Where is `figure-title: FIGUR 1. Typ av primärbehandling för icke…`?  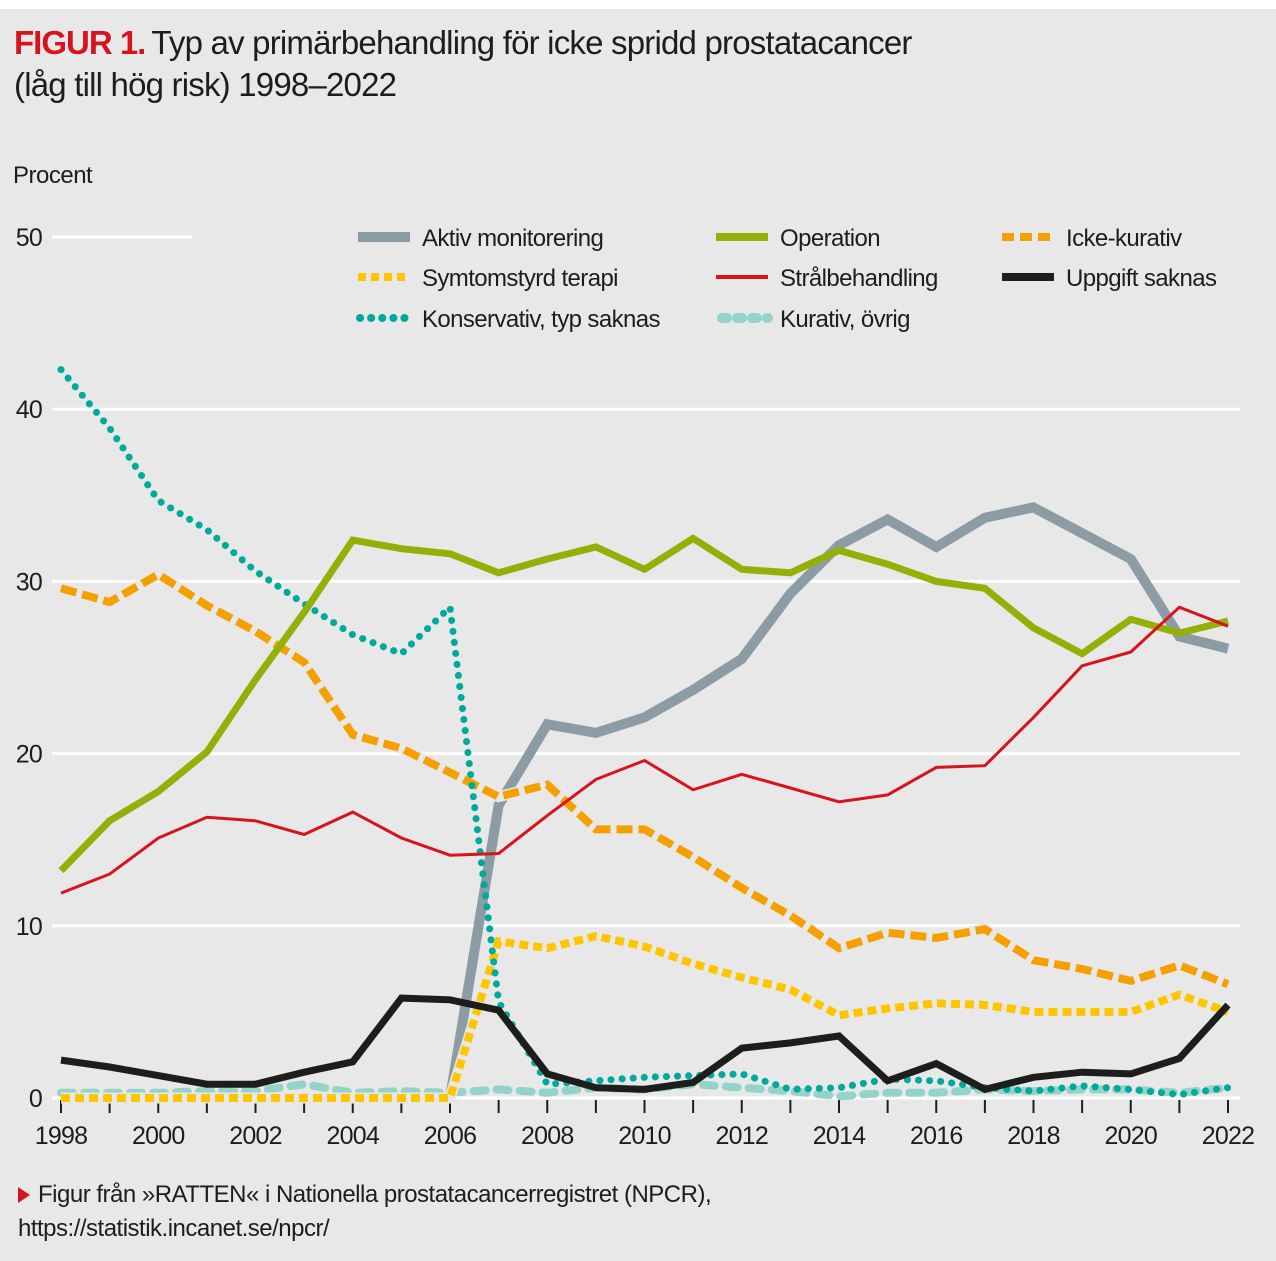 figure-title: FIGUR 1. Typ av primärbehandling för icke… is located at coordinates (634, 64).